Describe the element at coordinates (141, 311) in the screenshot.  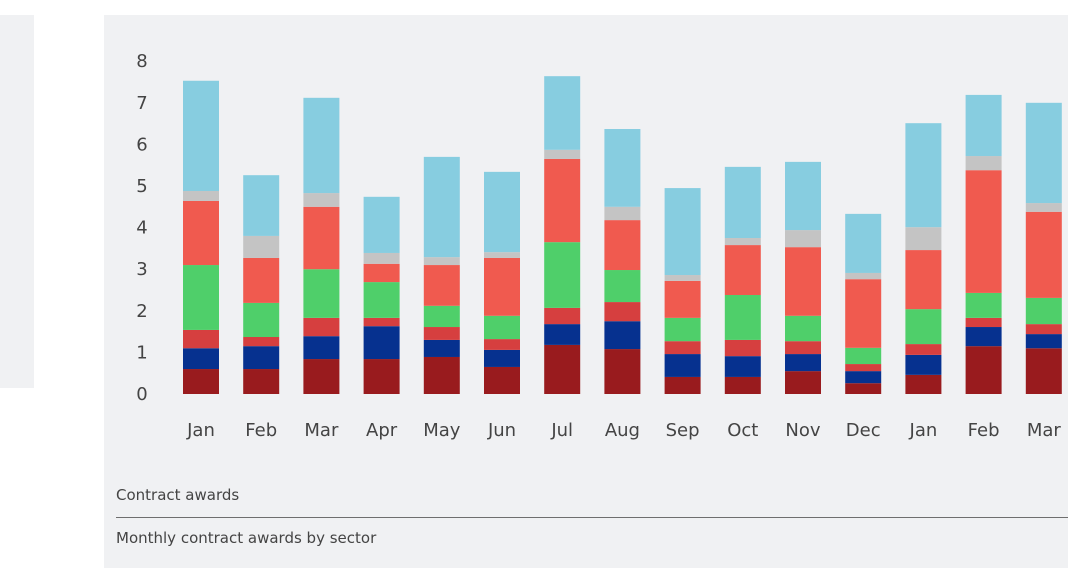
I see `y-tick-label: 2` at that location.